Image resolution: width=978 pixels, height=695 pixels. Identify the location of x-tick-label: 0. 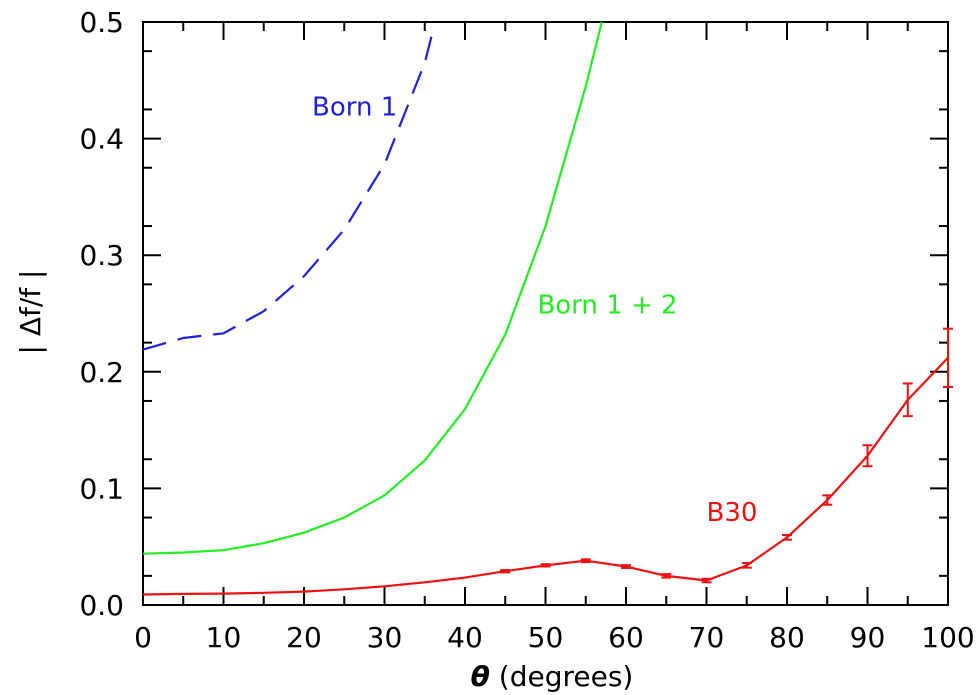
(143, 637).